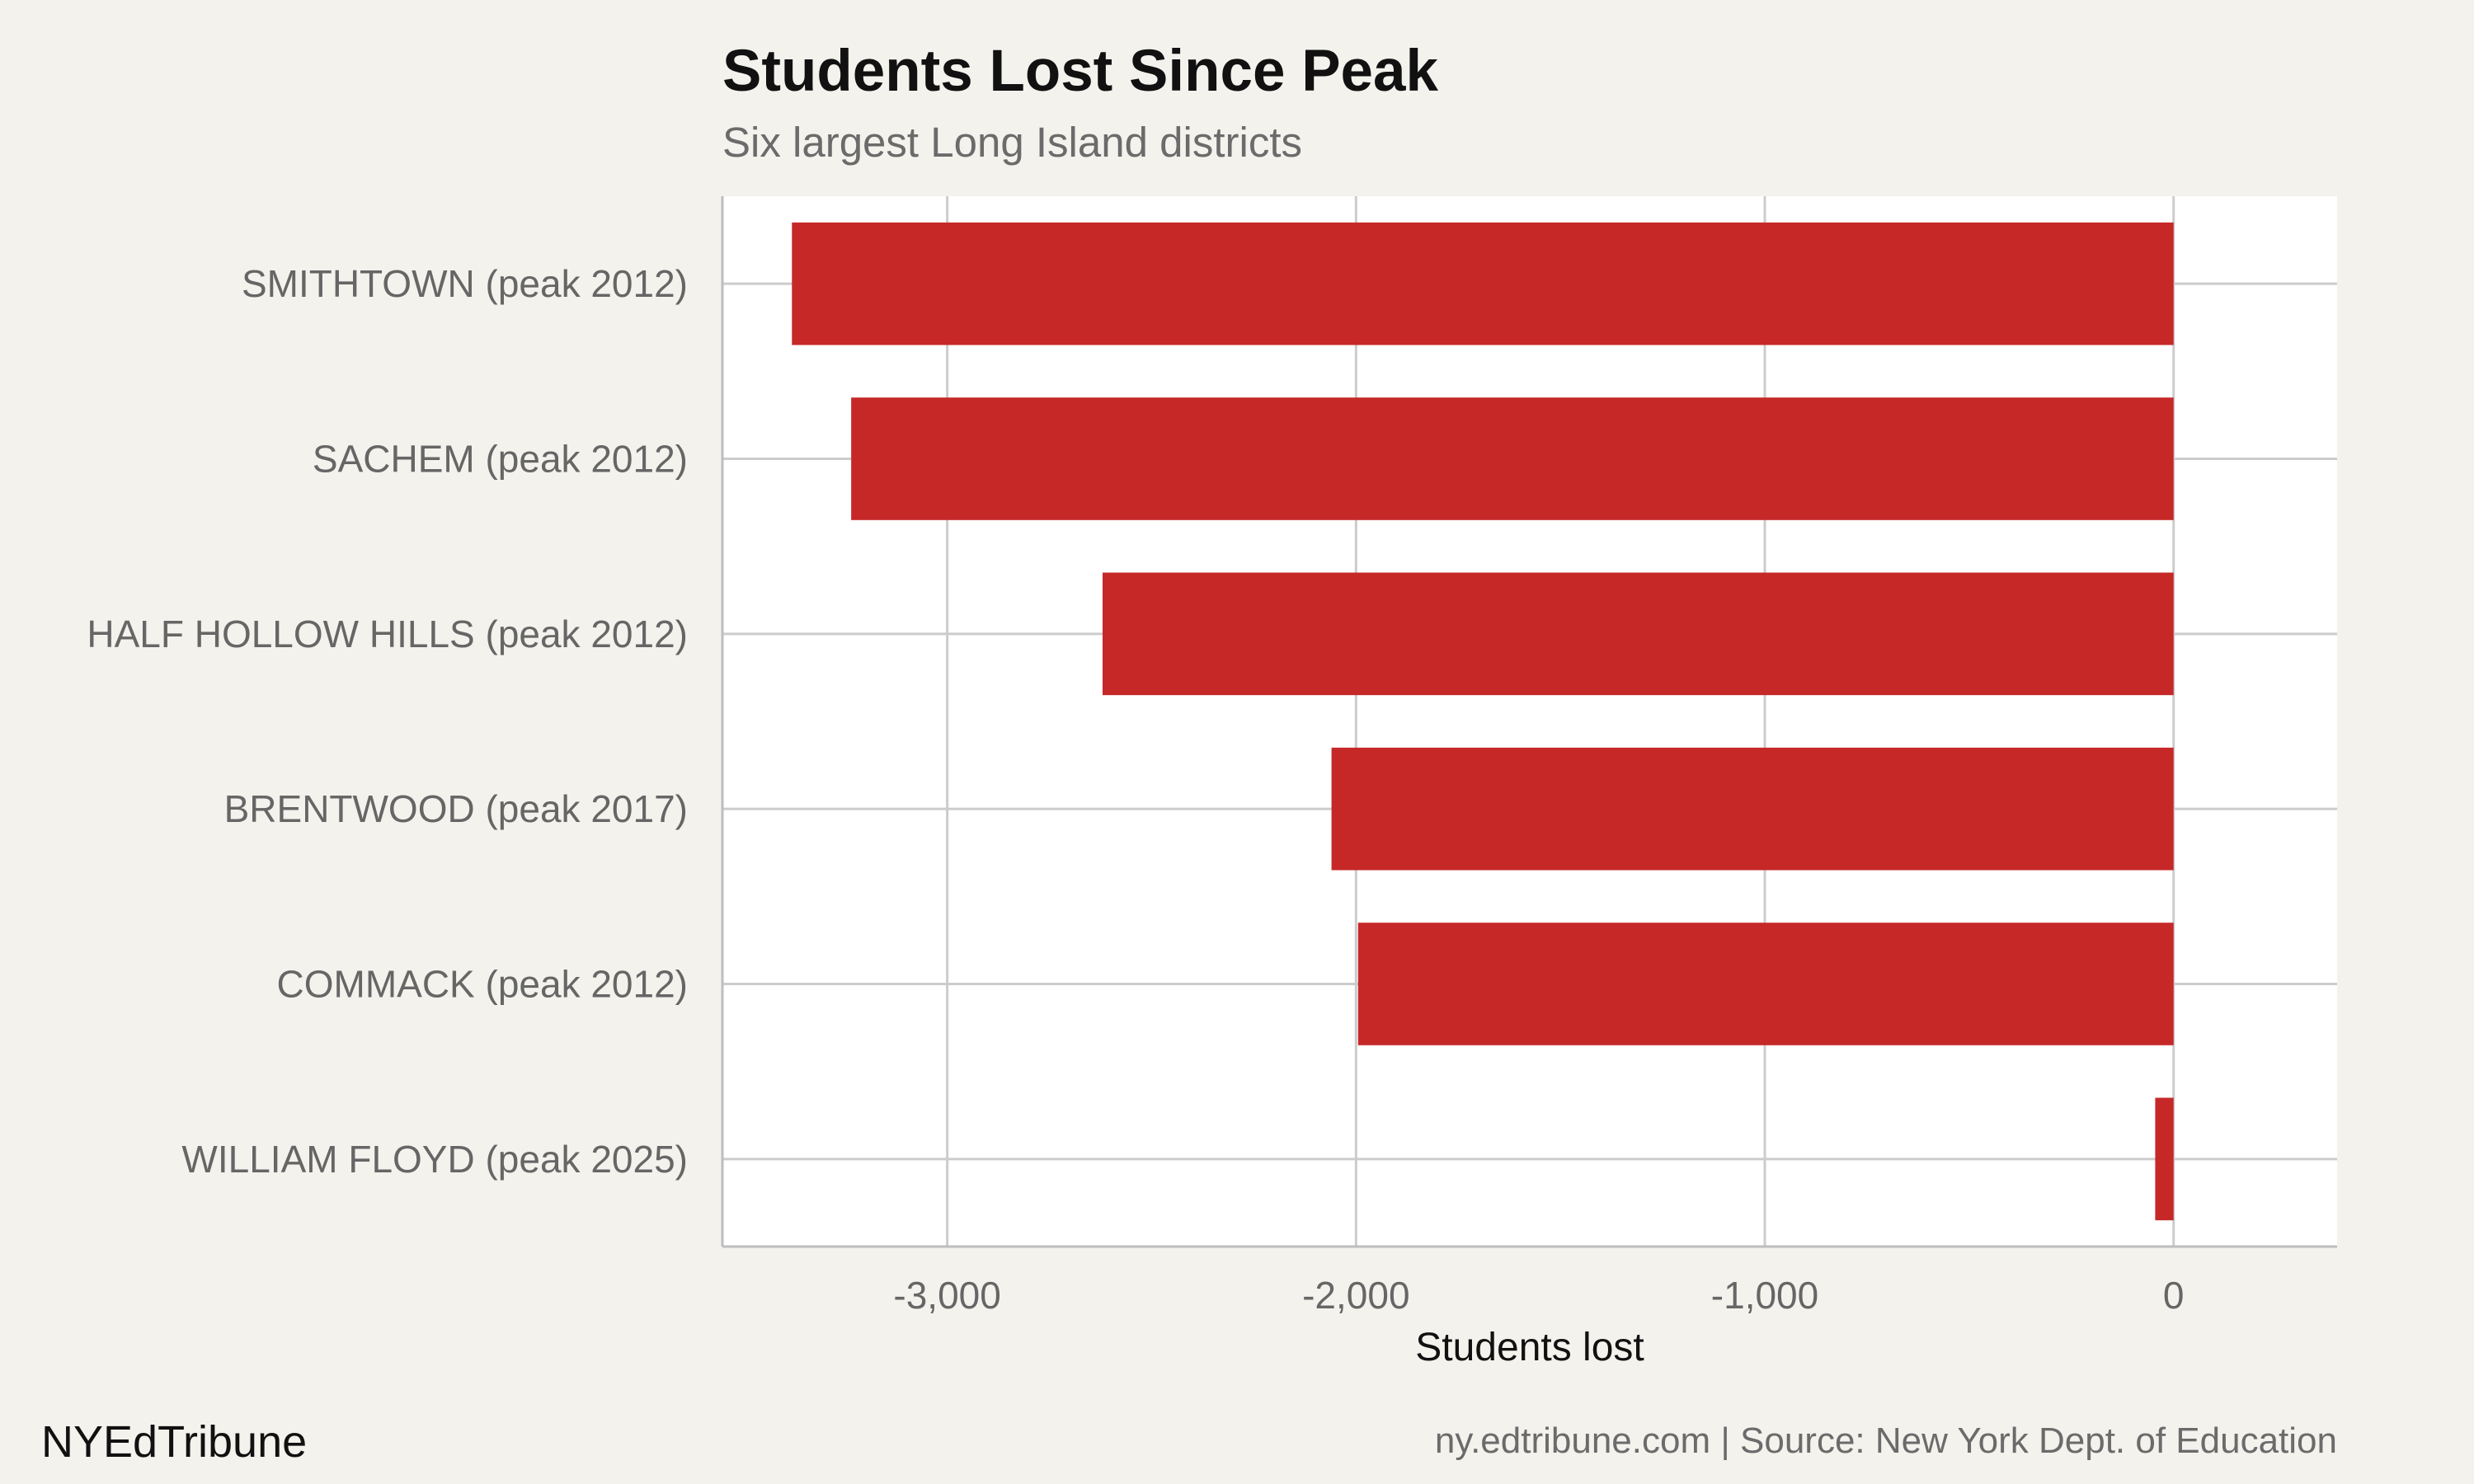 This screenshot has width=2474, height=1484. What do you see at coordinates (456, 808) in the screenshot?
I see `category-label: BRENTWOOD (peak 2017)` at bounding box center [456, 808].